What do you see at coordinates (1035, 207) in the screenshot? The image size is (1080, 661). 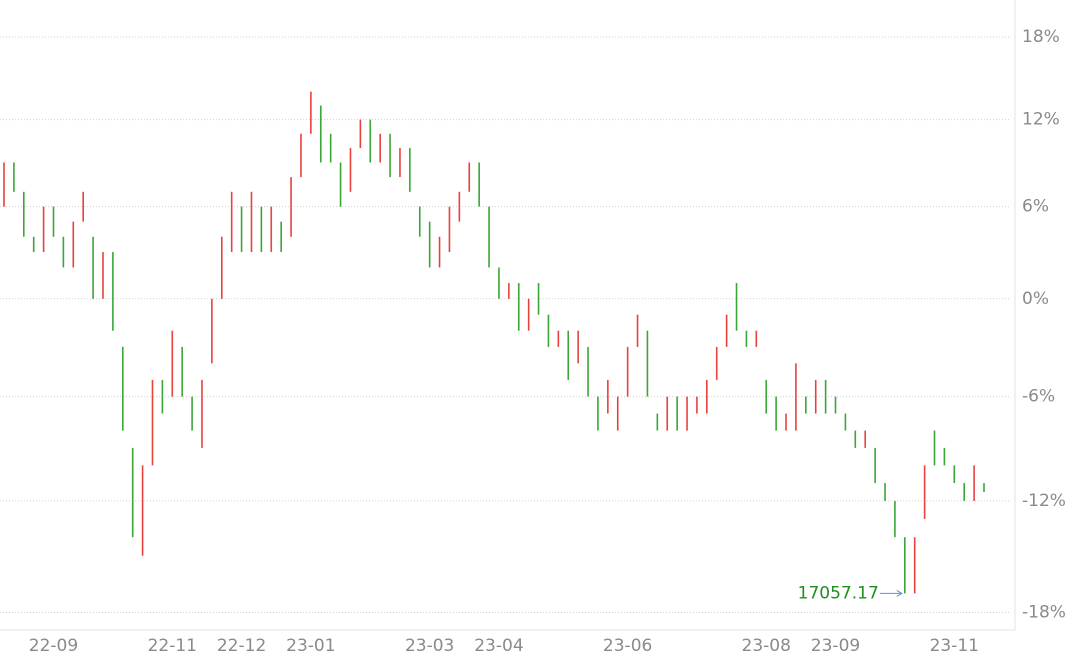 I see `y-tick-label: 6%` at bounding box center [1035, 207].